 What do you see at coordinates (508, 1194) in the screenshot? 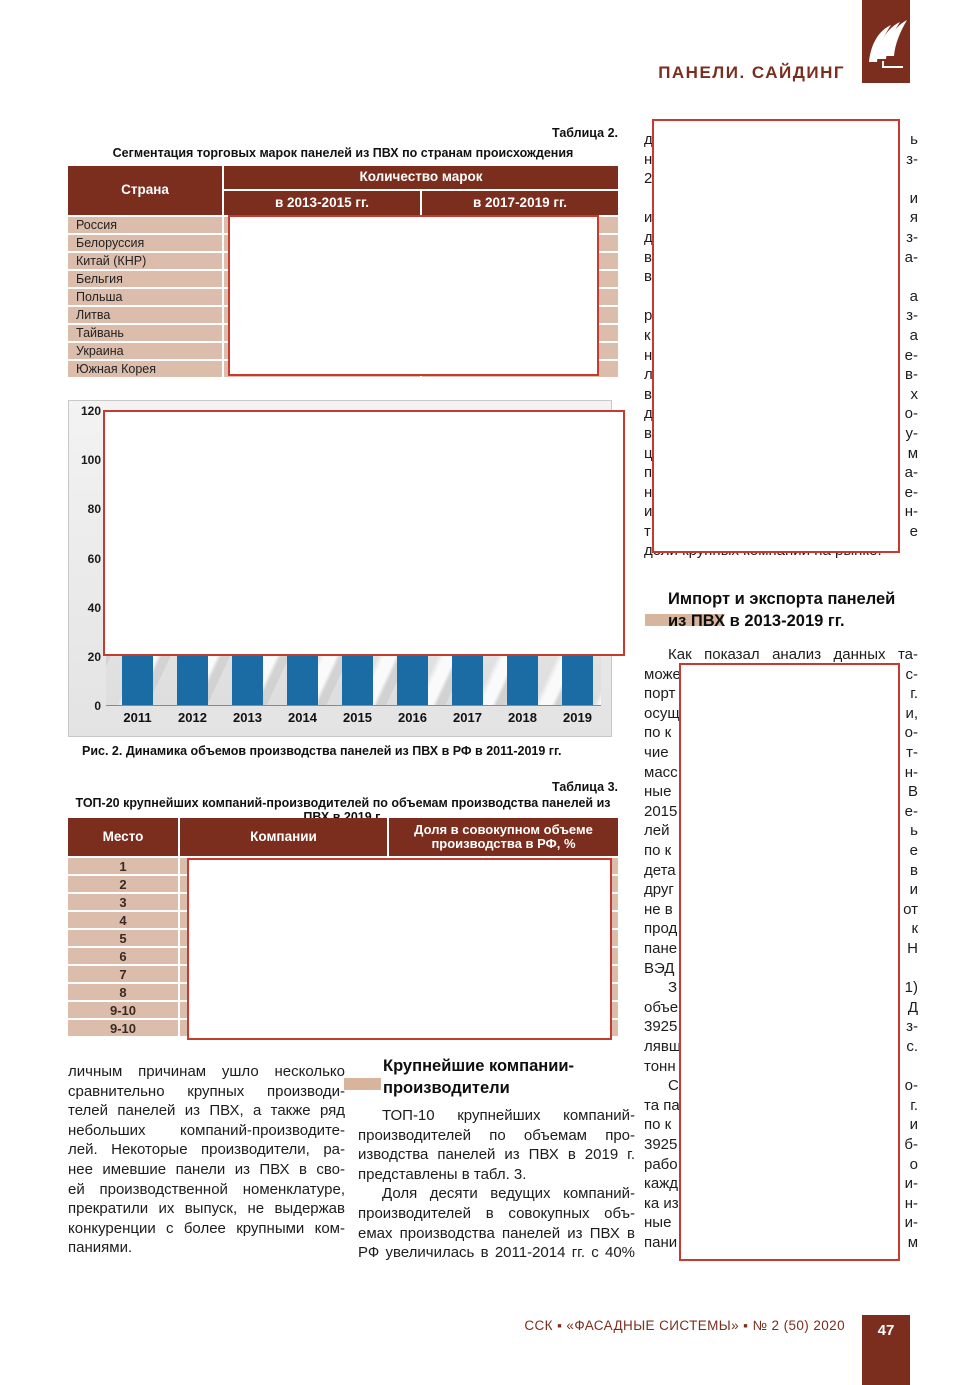
I see `body-line: Доля десяти ведущих компаний-` at bounding box center [508, 1194].